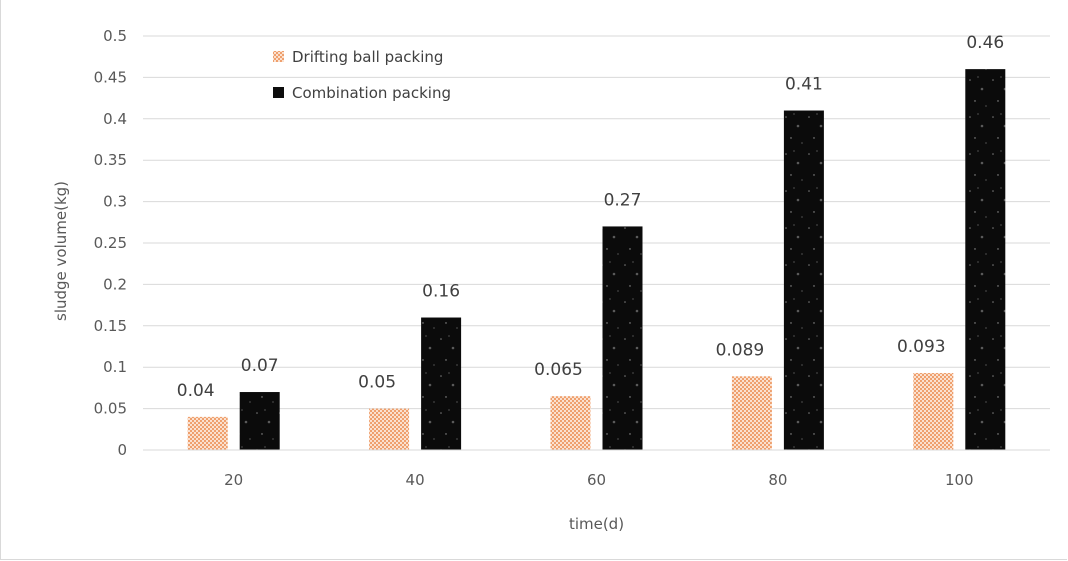 This screenshot has width=1068, height=561. Describe the element at coordinates (110, 77) in the screenshot. I see `y-tick-label: 0.45` at that location.